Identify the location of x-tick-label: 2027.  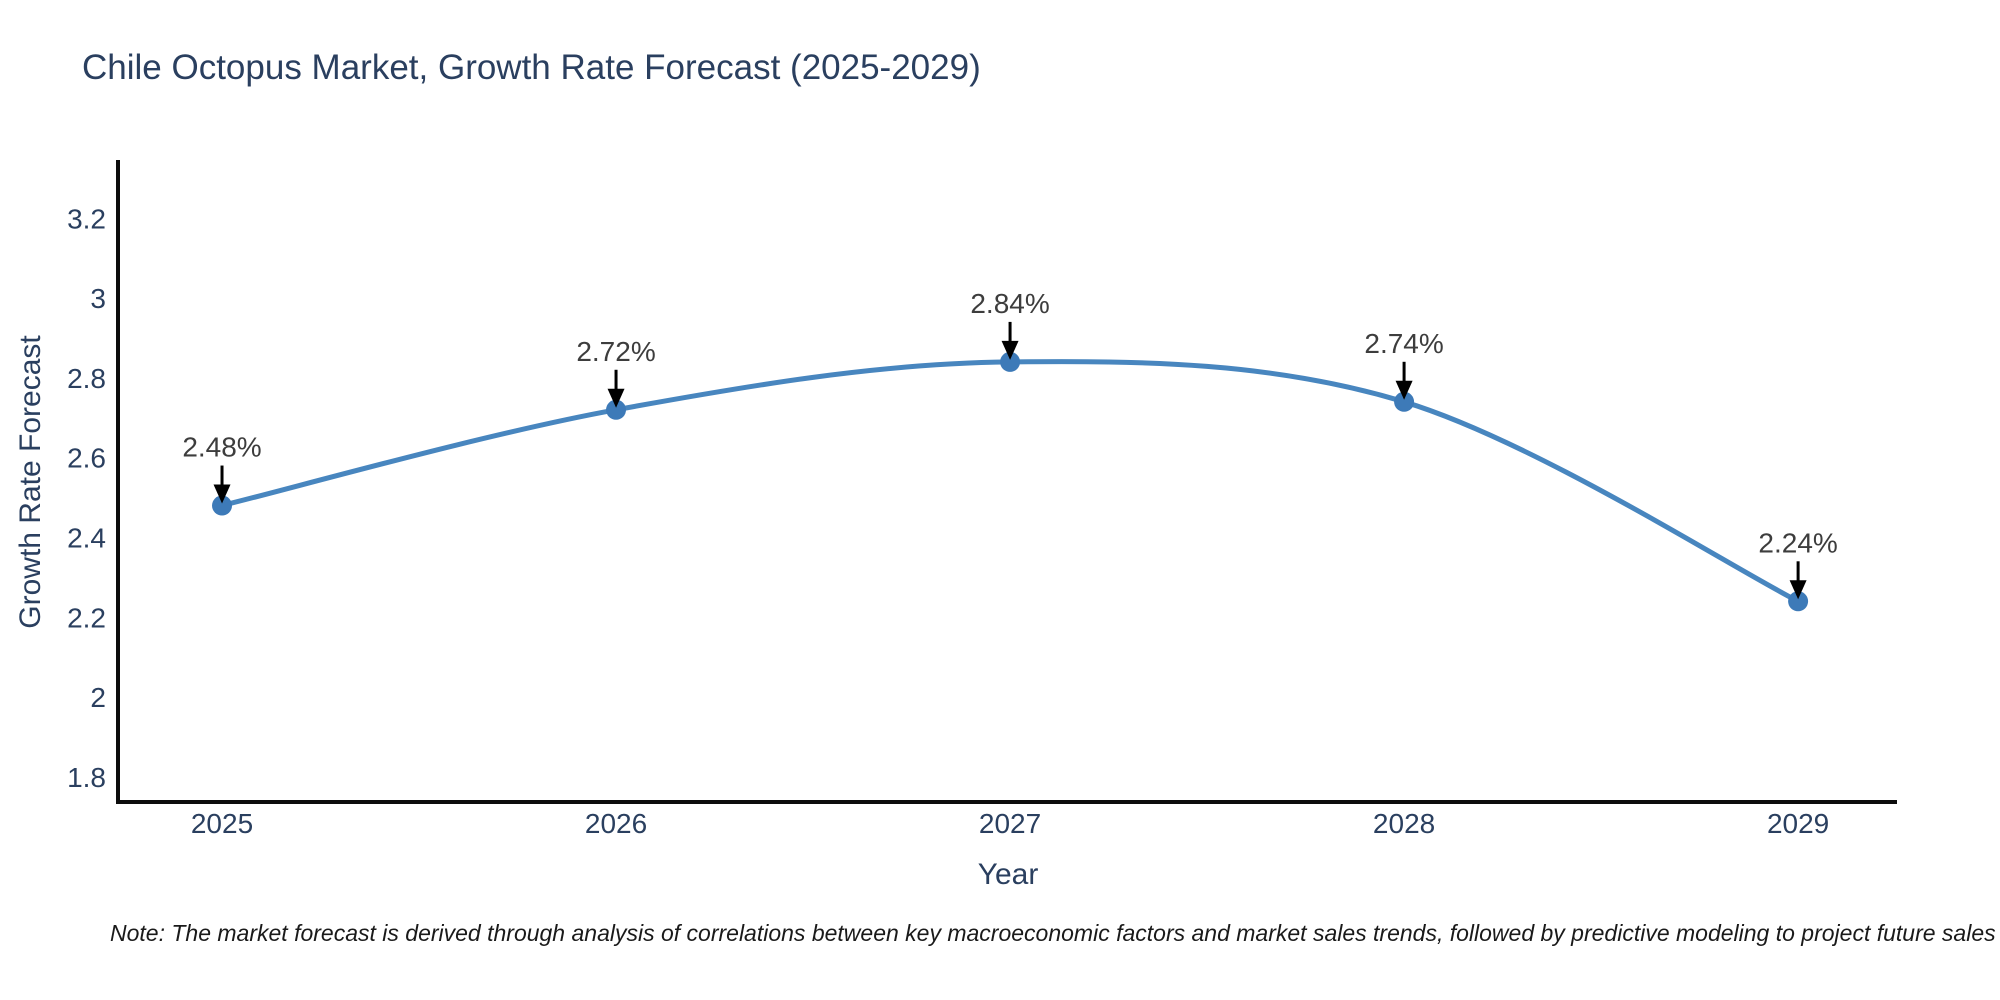
(1010, 823).